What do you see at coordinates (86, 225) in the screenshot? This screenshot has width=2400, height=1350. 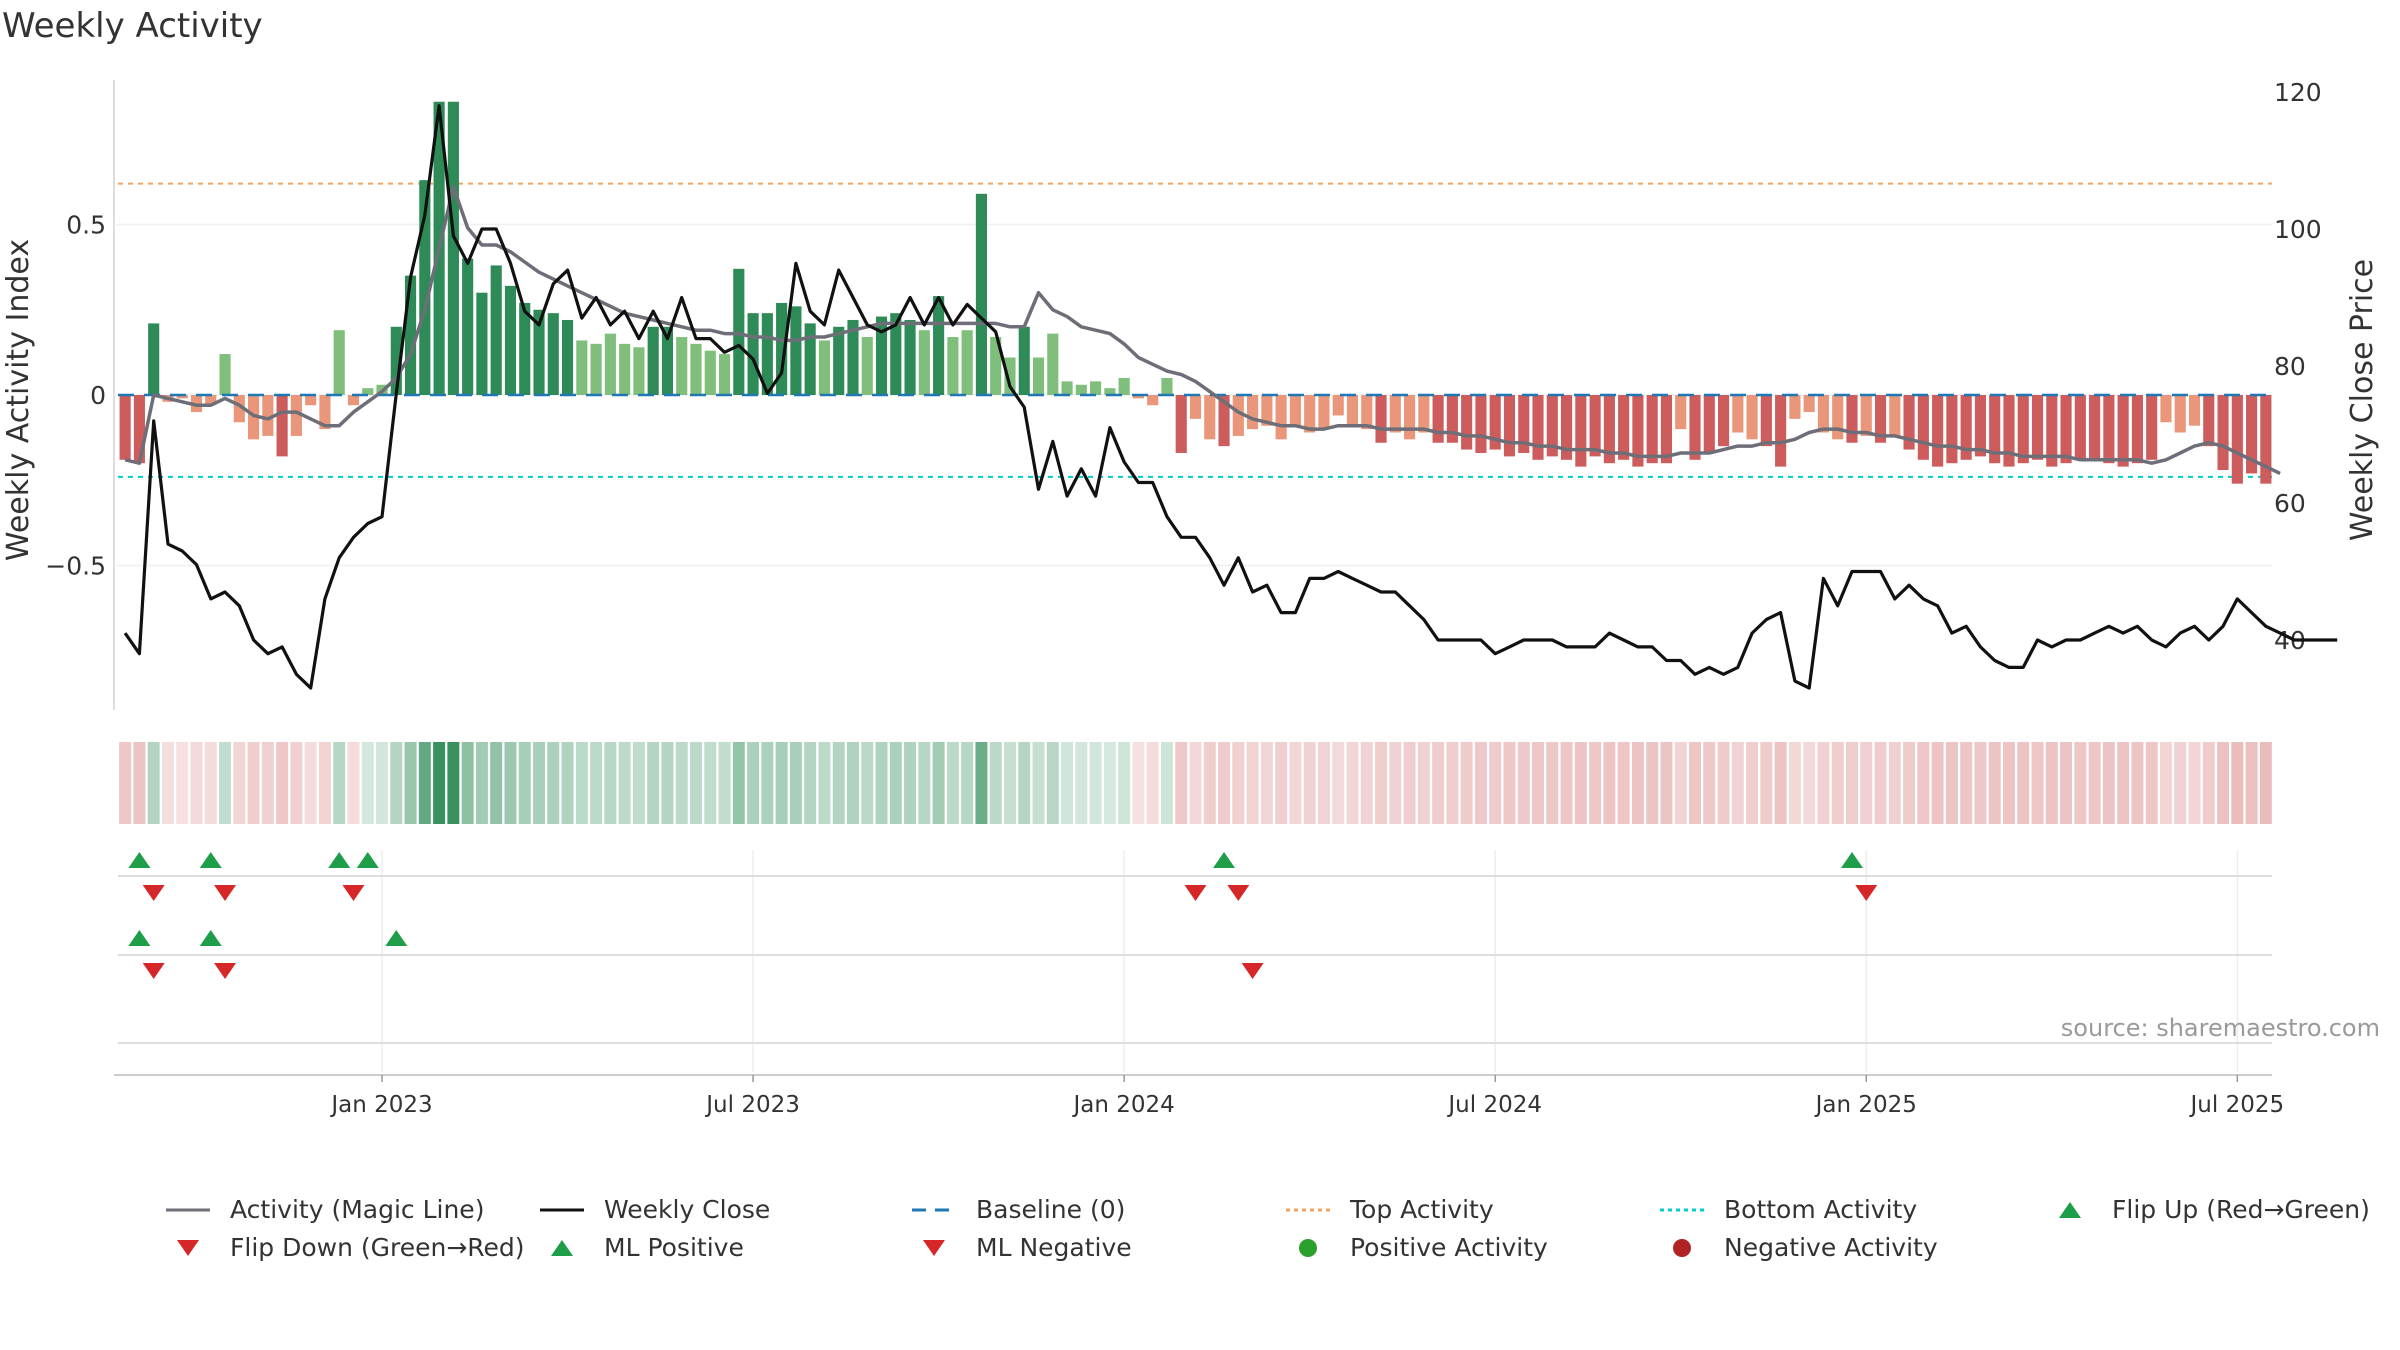 I see `y-tick-label: 0.5` at bounding box center [86, 225].